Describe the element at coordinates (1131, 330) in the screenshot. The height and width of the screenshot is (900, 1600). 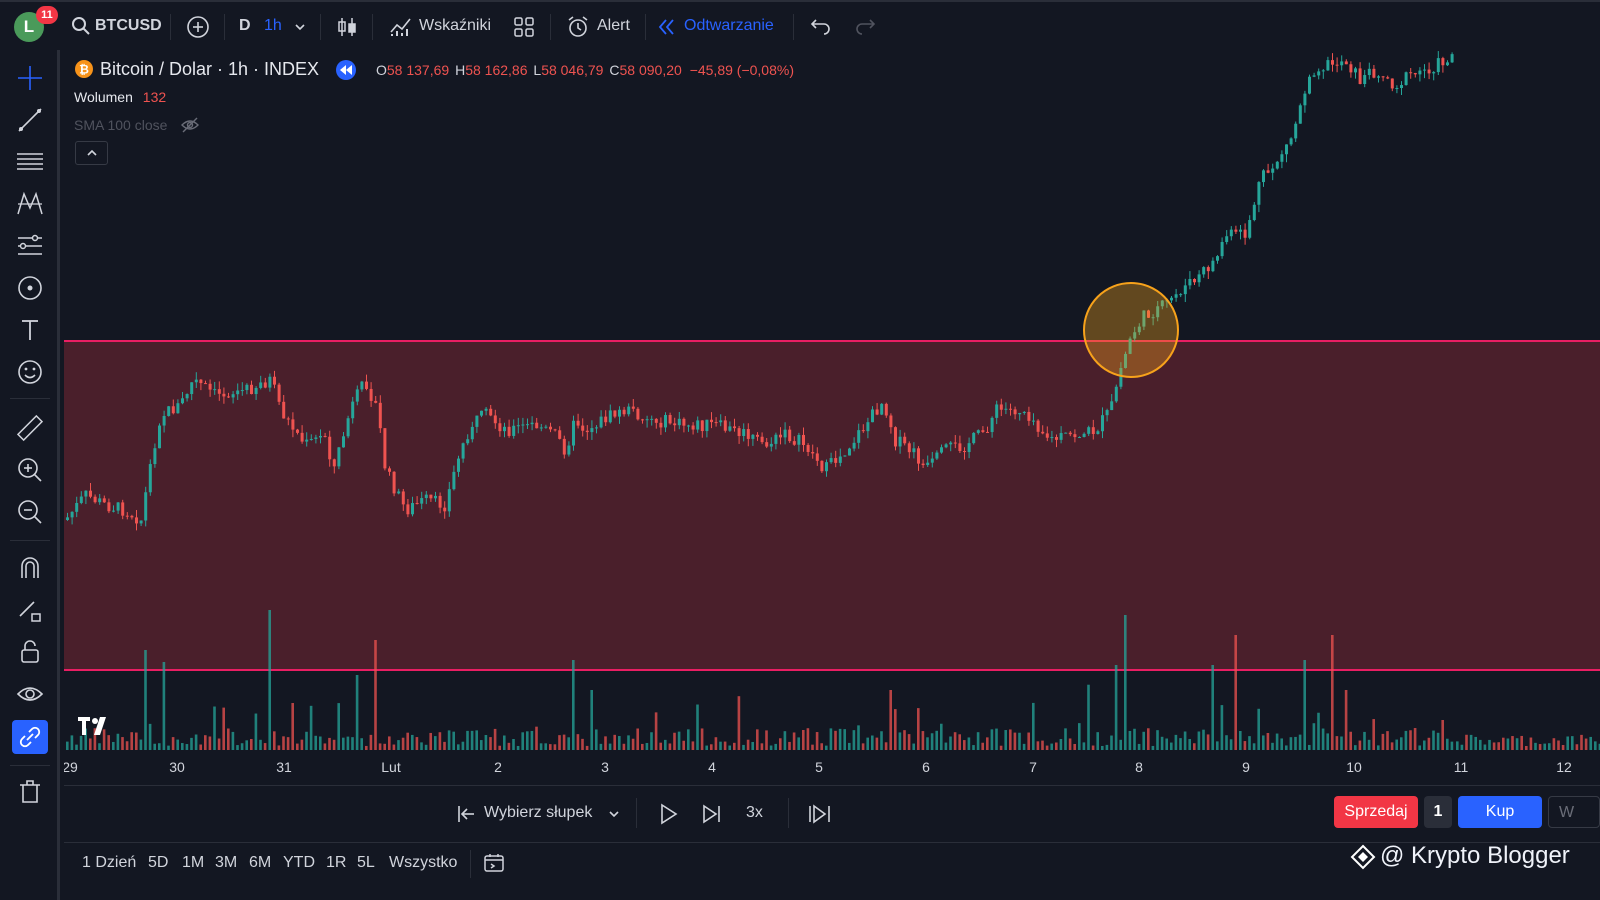
I see `highlight-circle` at that location.